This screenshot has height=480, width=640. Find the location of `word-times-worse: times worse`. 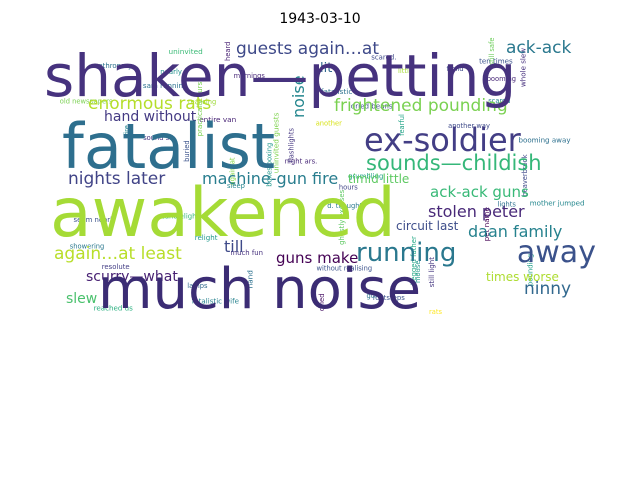

word-times-worse: times worse is located at coordinates (522, 277).